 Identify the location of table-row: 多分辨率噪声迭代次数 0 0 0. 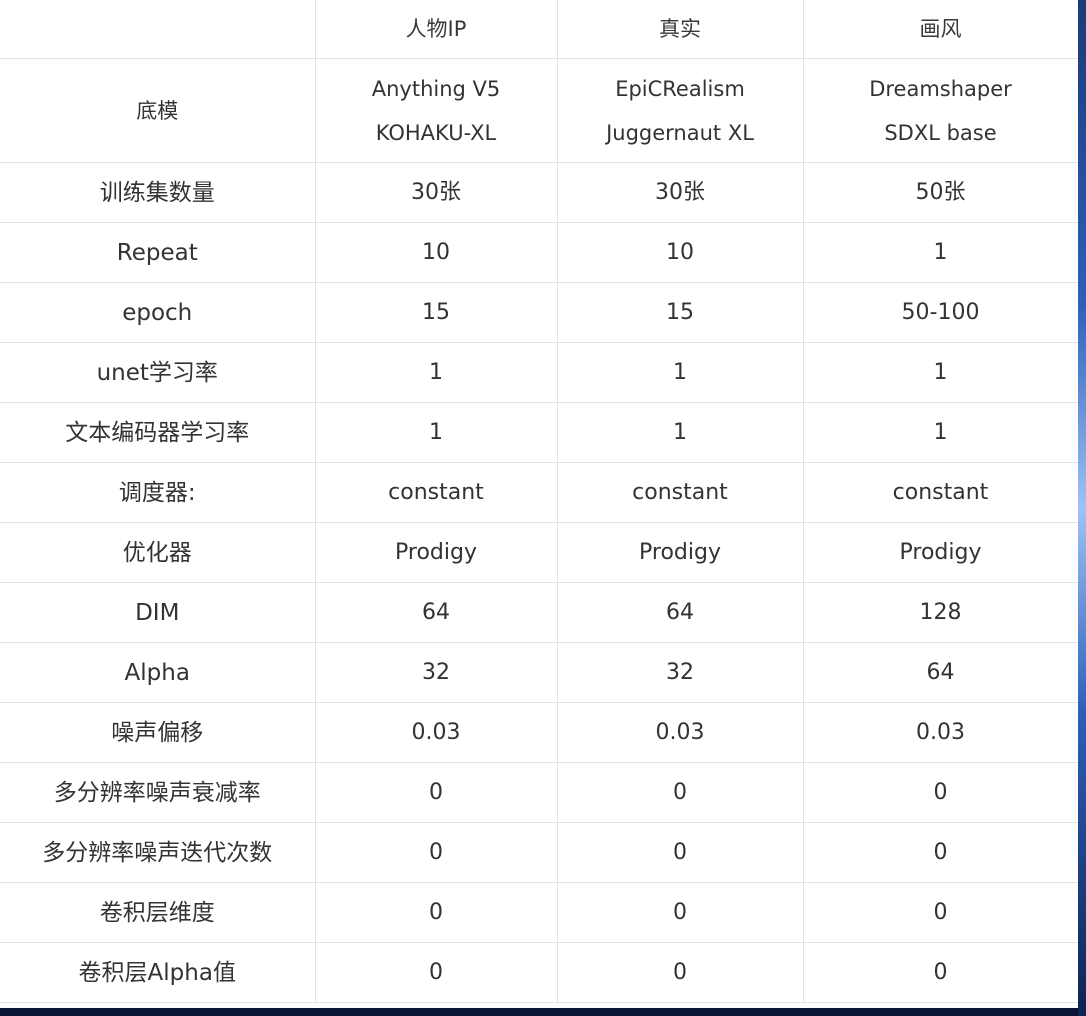
(539, 852).